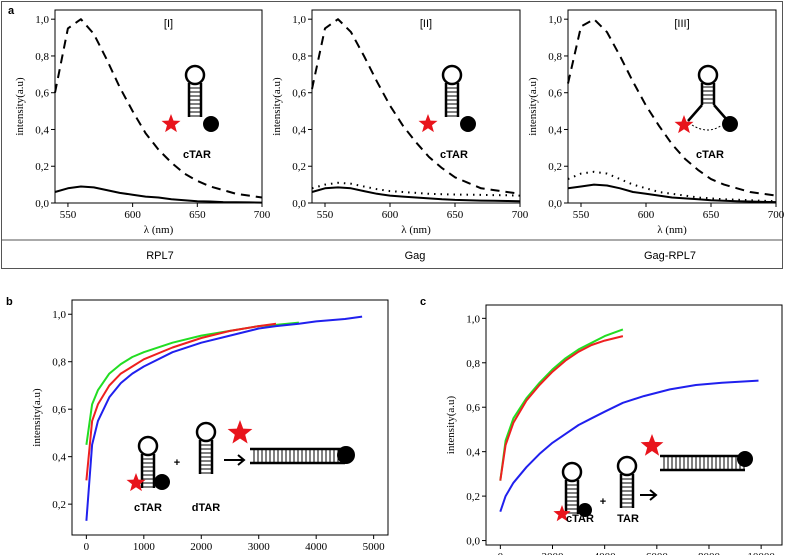  I want to click on panel-letter: b, so click(9, 302).